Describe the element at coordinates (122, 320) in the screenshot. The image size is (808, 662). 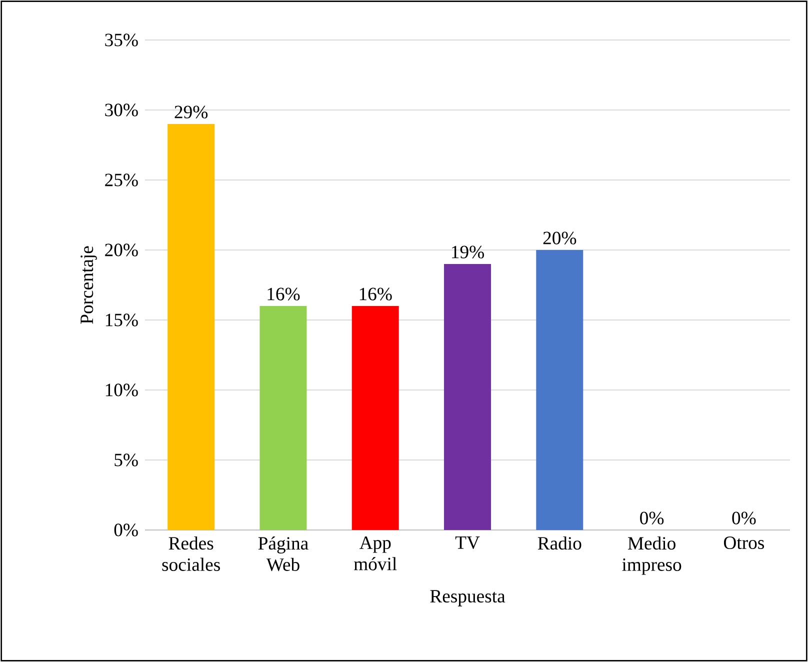
I see `y-tick-label: 15%` at that location.